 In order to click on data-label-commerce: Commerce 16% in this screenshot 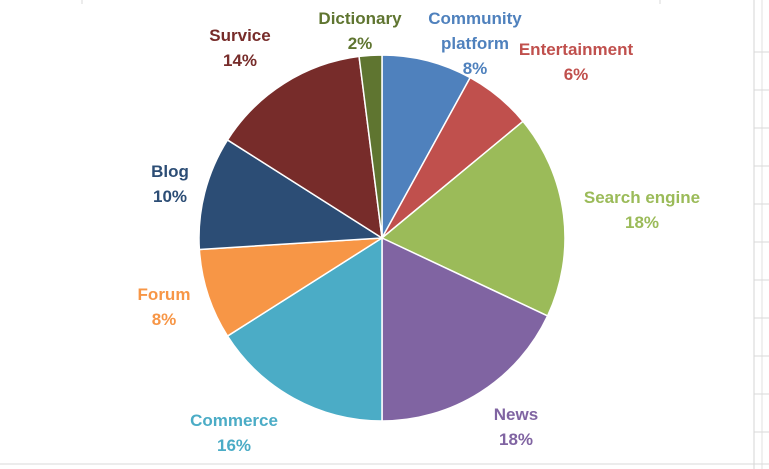, I will do `click(234, 433)`.